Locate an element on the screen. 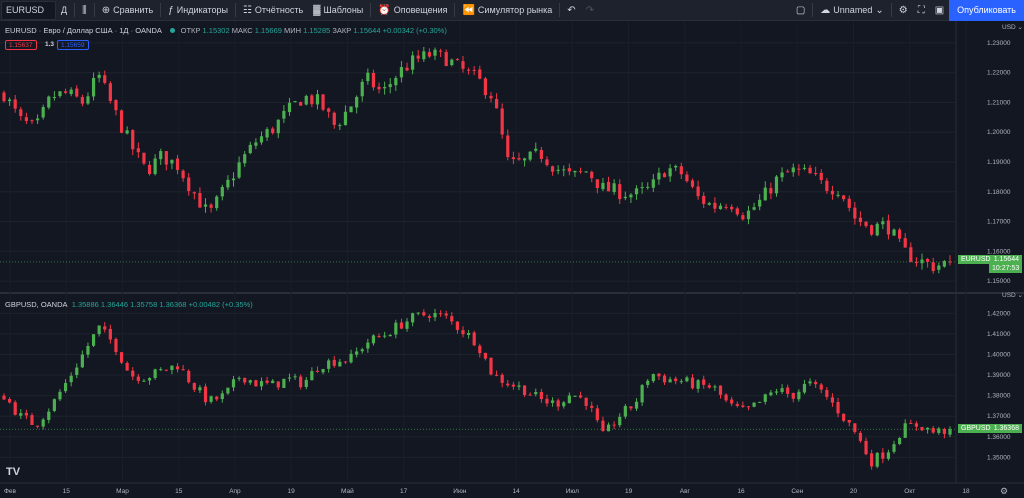 The image size is (1024, 498). publish-button: Опубликовать is located at coordinates (986, 10).